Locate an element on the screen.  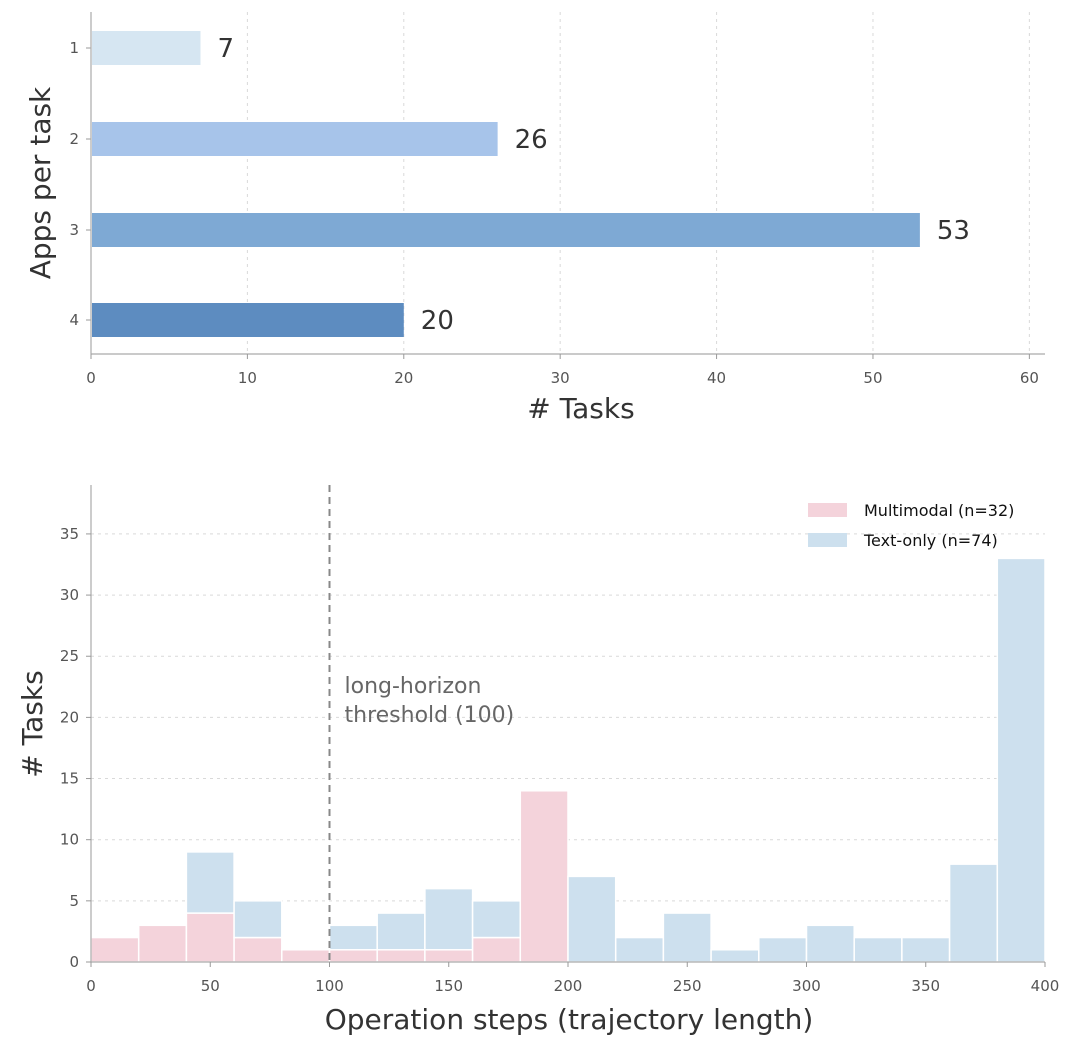
data-label: 26 is located at coordinates (531, 140).